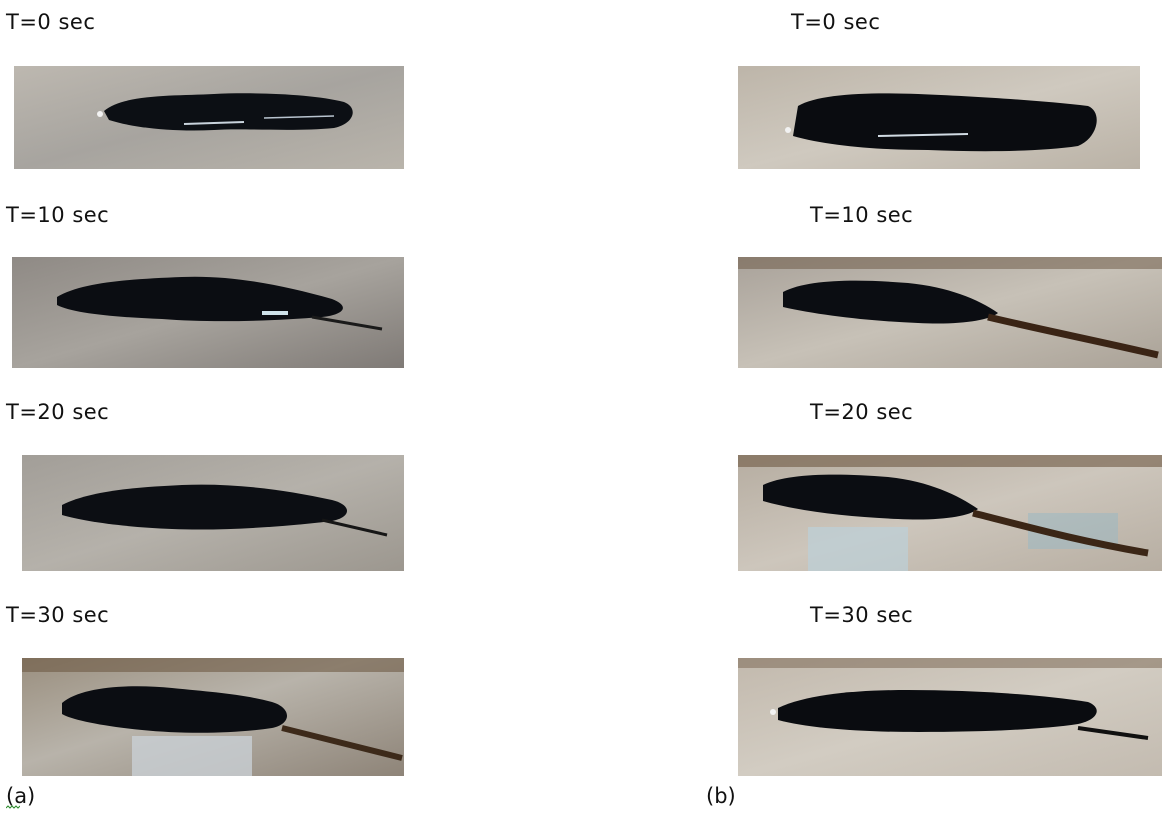 Image resolution: width=1162 pixels, height=813 pixels. I want to click on frame-b1-label: T=10 sec, so click(862, 215).